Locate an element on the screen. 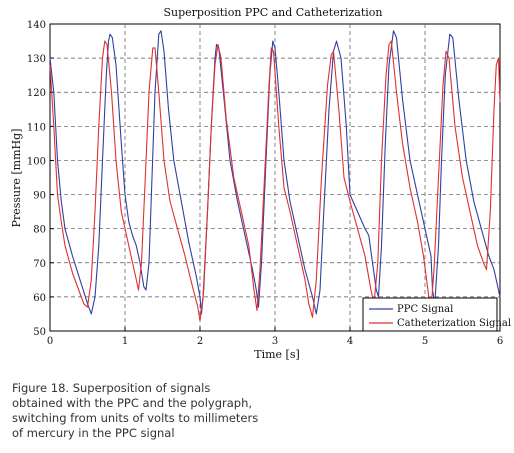 The image size is (514, 453). legend-label-catheterization-signal: Catheterization Signal is located at coordinates (454, 323).